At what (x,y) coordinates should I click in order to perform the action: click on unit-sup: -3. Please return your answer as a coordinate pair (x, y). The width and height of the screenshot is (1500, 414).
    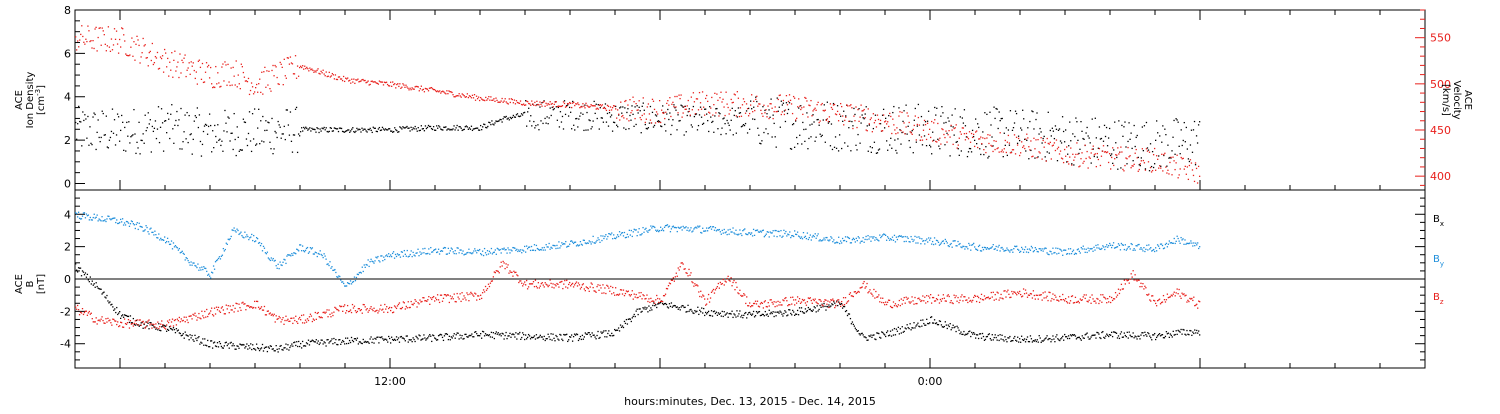
    Looking at the image, I should click on (38, 92).